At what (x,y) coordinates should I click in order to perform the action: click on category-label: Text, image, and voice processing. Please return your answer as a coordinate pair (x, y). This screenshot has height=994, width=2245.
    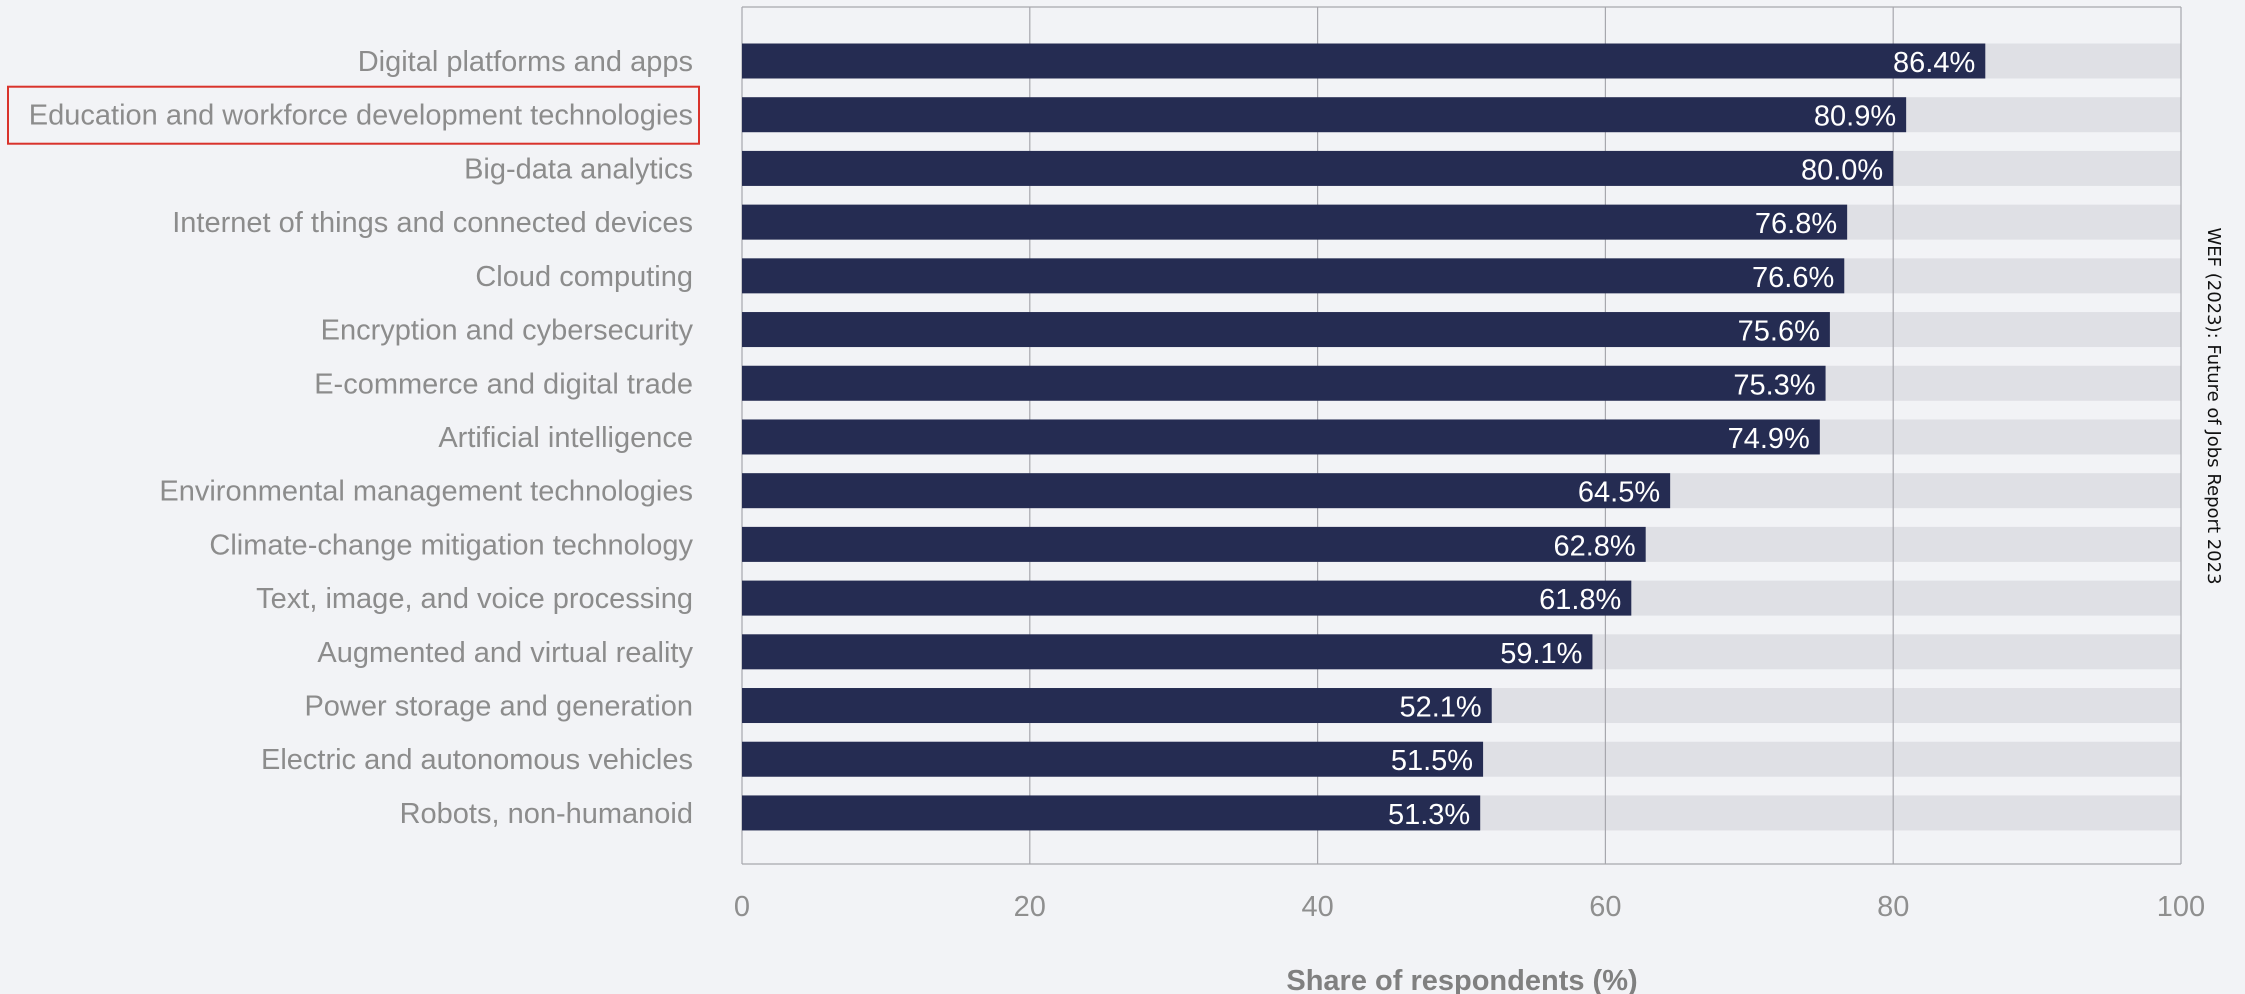
    Looking at the image, I should click on (474, 599).